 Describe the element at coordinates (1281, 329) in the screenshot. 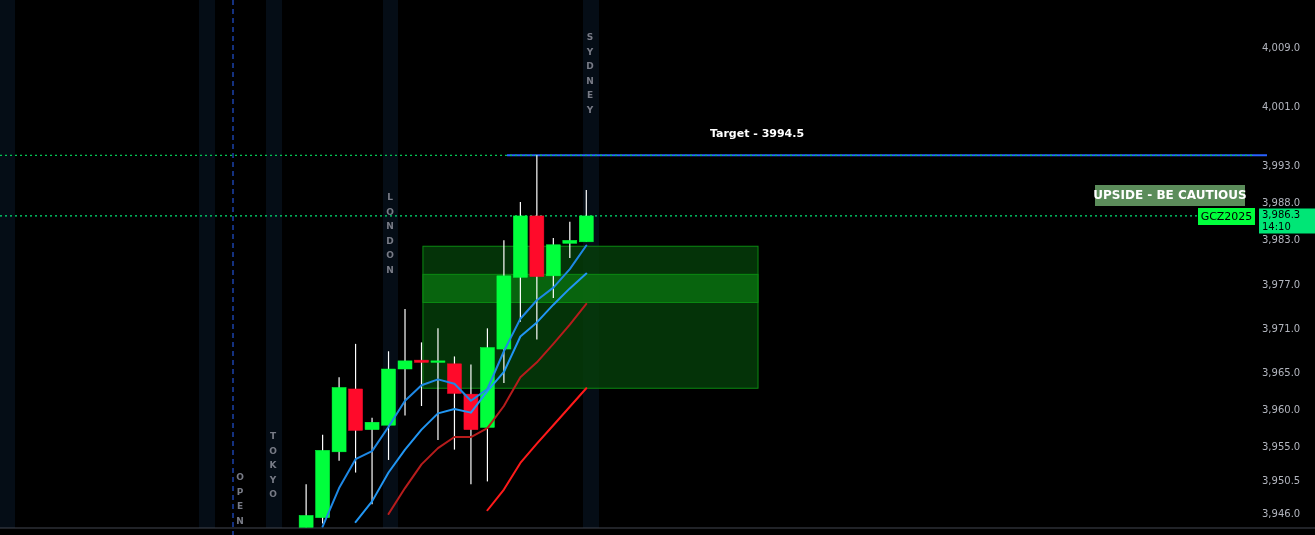

I see `y-tick-label: 3,971.0` at that location.